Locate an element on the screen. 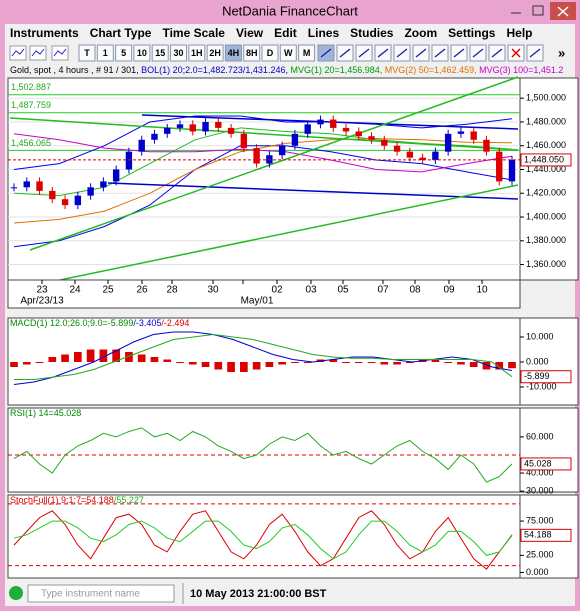  instrument-input is located at coordinates (101, 593).